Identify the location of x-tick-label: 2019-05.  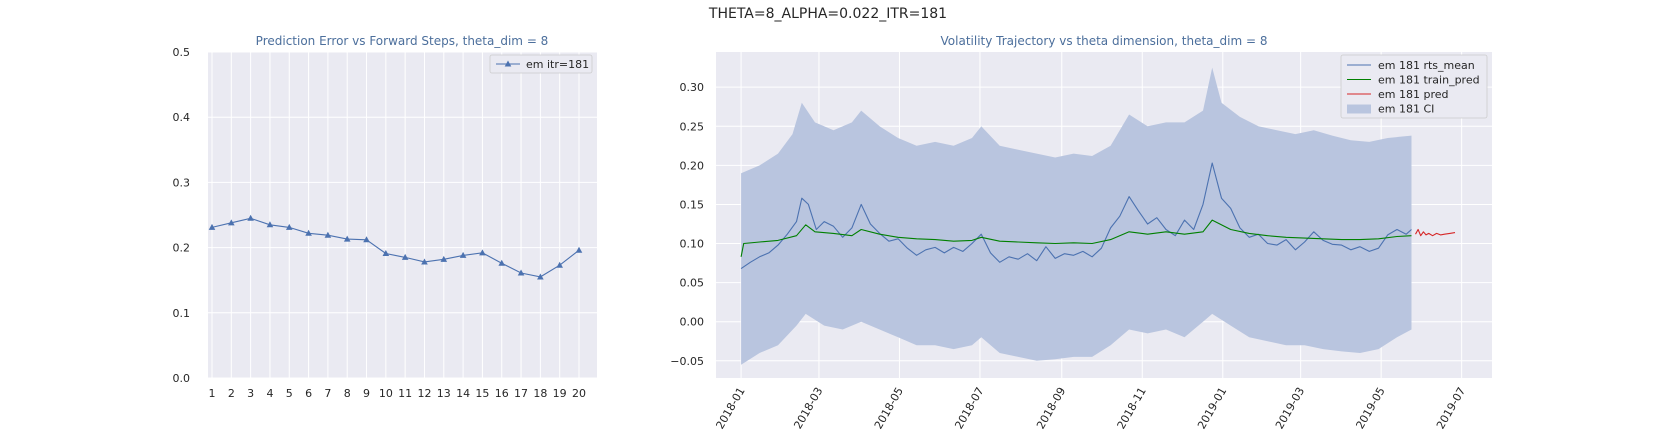
(1370, 408).